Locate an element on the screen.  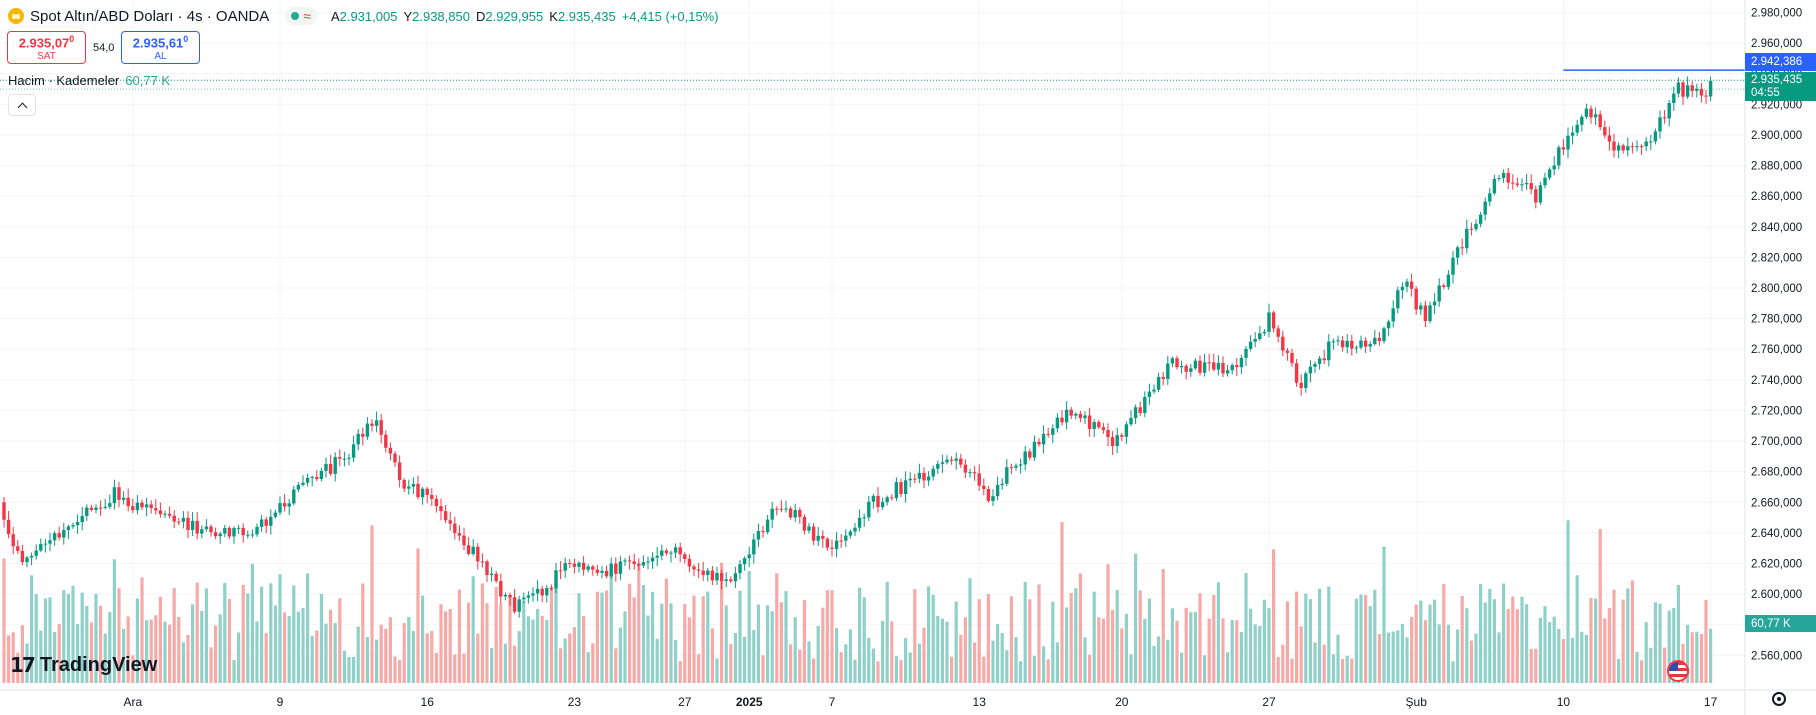
collapse-chevron-icon is located at coordinates (22, 105).